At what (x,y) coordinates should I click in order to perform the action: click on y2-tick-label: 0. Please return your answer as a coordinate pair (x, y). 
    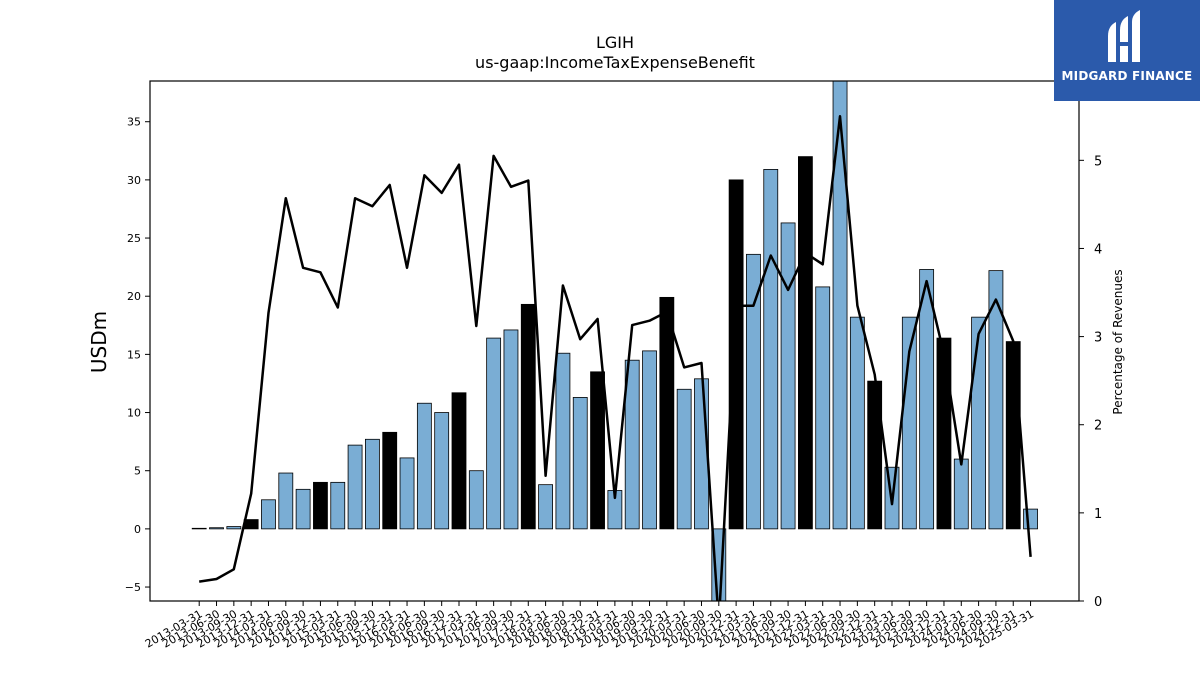
    Looking at the image, I should click on (1098, 602).